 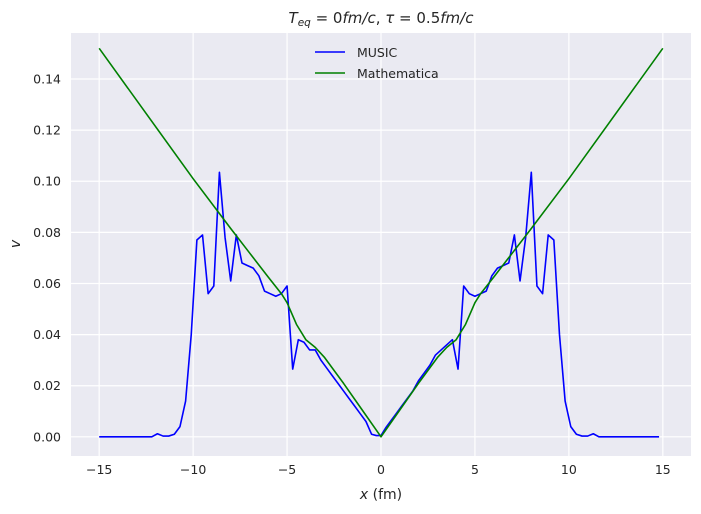 I want to click on y-tick-label: 0.00, so click(x=47, y=436).